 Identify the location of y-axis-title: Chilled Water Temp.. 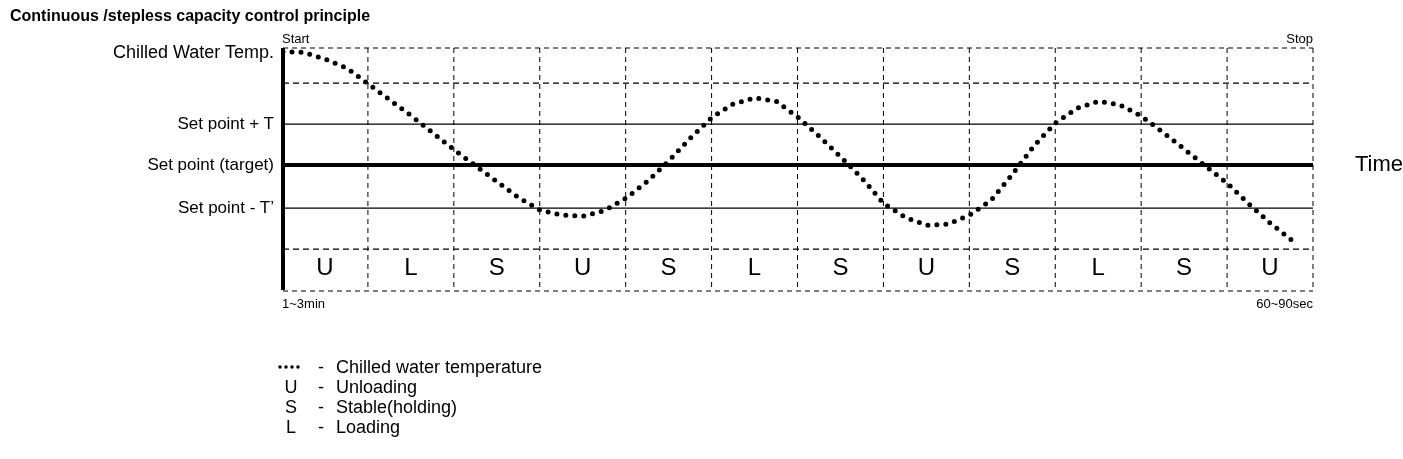
(193, 52).